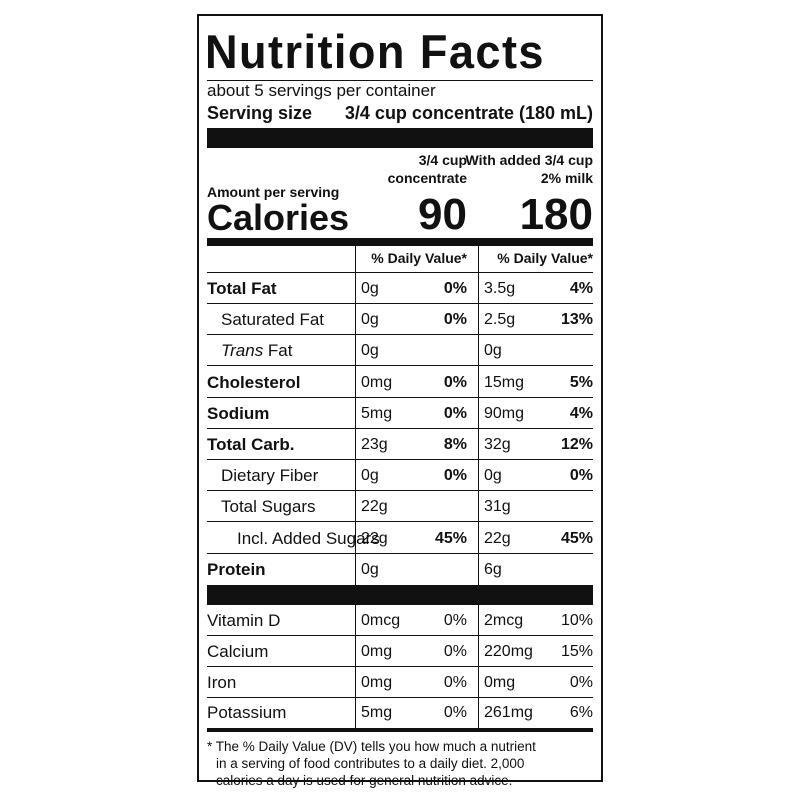 The image size is (800, 800). What do you see at coordinates (442, 214) in the screenshot?
I see `calories-col-1: 90` at bounding box center [442, 214].